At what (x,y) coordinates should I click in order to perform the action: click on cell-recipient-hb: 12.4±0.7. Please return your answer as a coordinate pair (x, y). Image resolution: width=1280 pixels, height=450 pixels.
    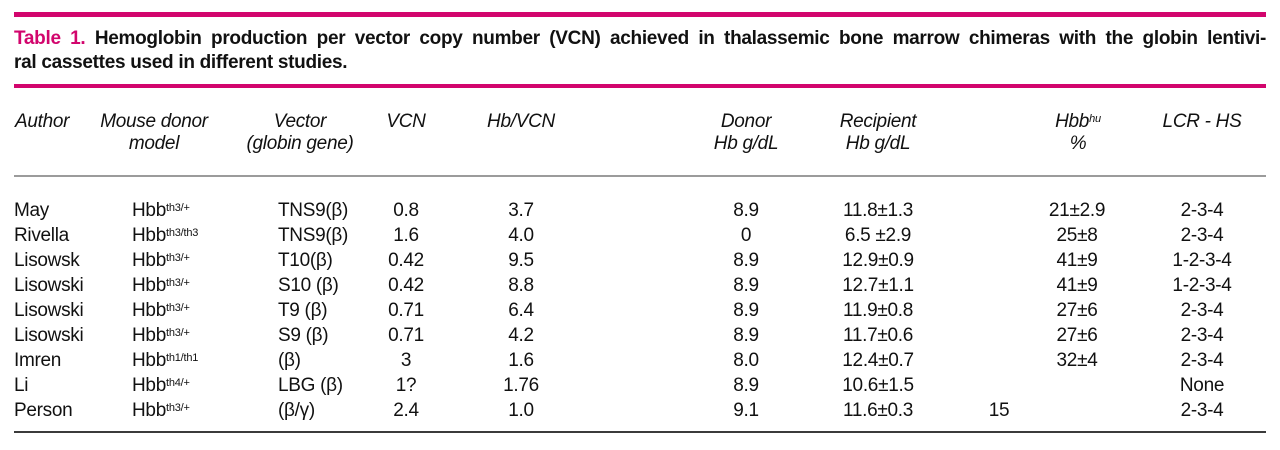
    Looking at the image, I should click on (878, 360).